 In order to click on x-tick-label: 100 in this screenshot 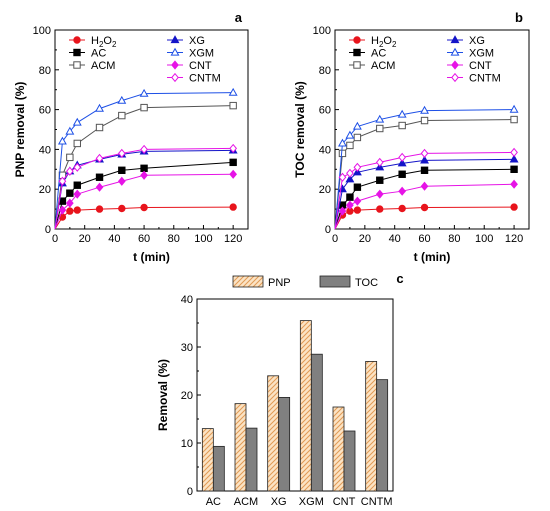, I will do `click(484, 239)`.